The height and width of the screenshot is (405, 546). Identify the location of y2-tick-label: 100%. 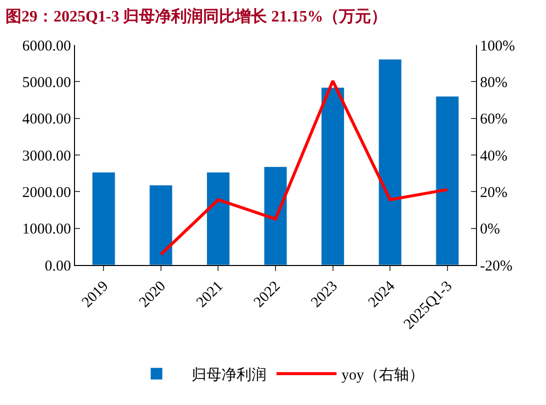
(497, 46).